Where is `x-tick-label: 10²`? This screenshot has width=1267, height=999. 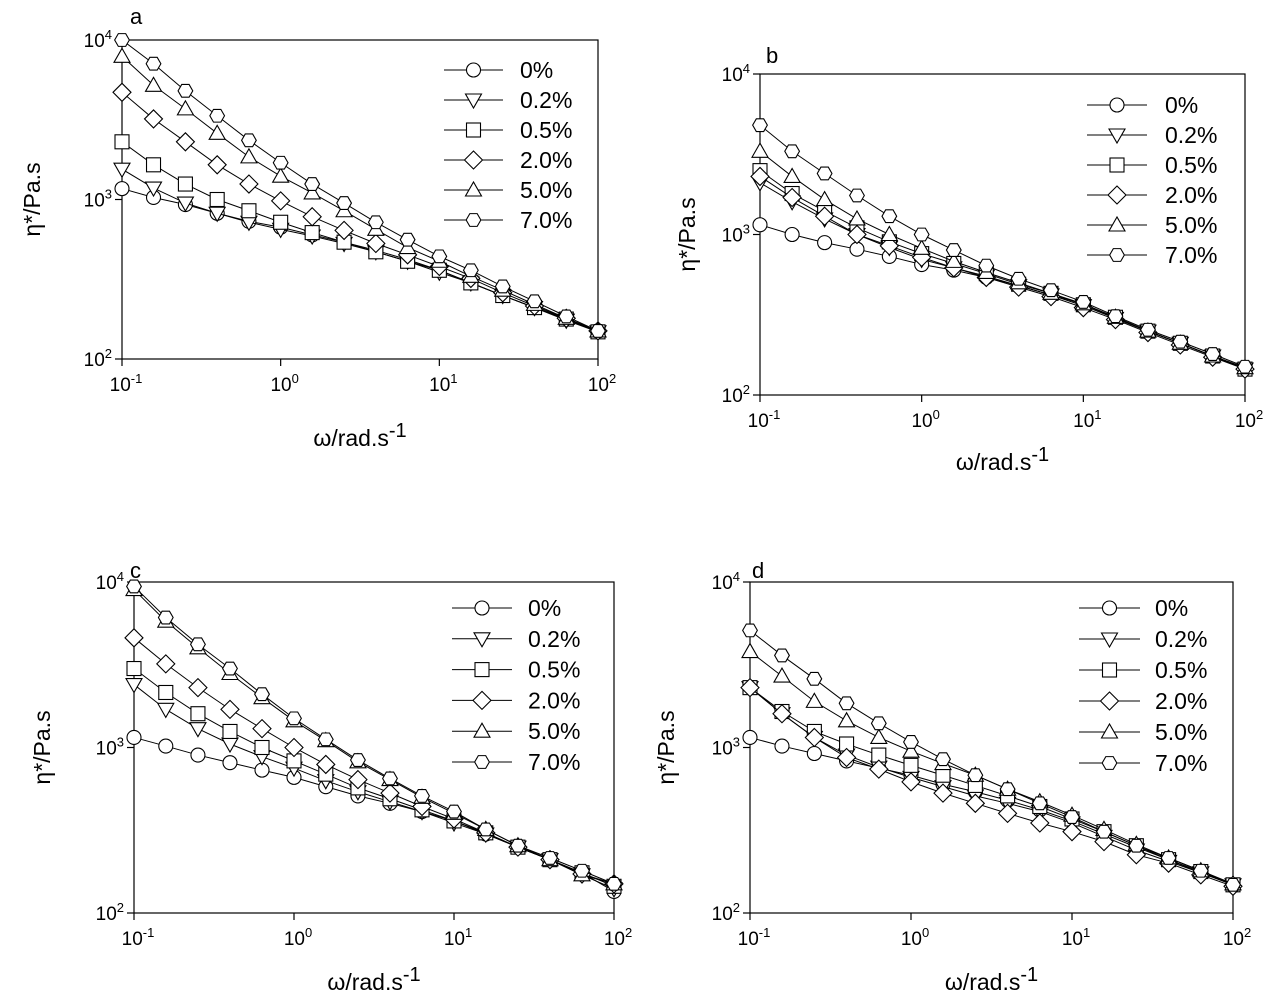
x-tick-label: 10² is located at coordinates (618, 937).